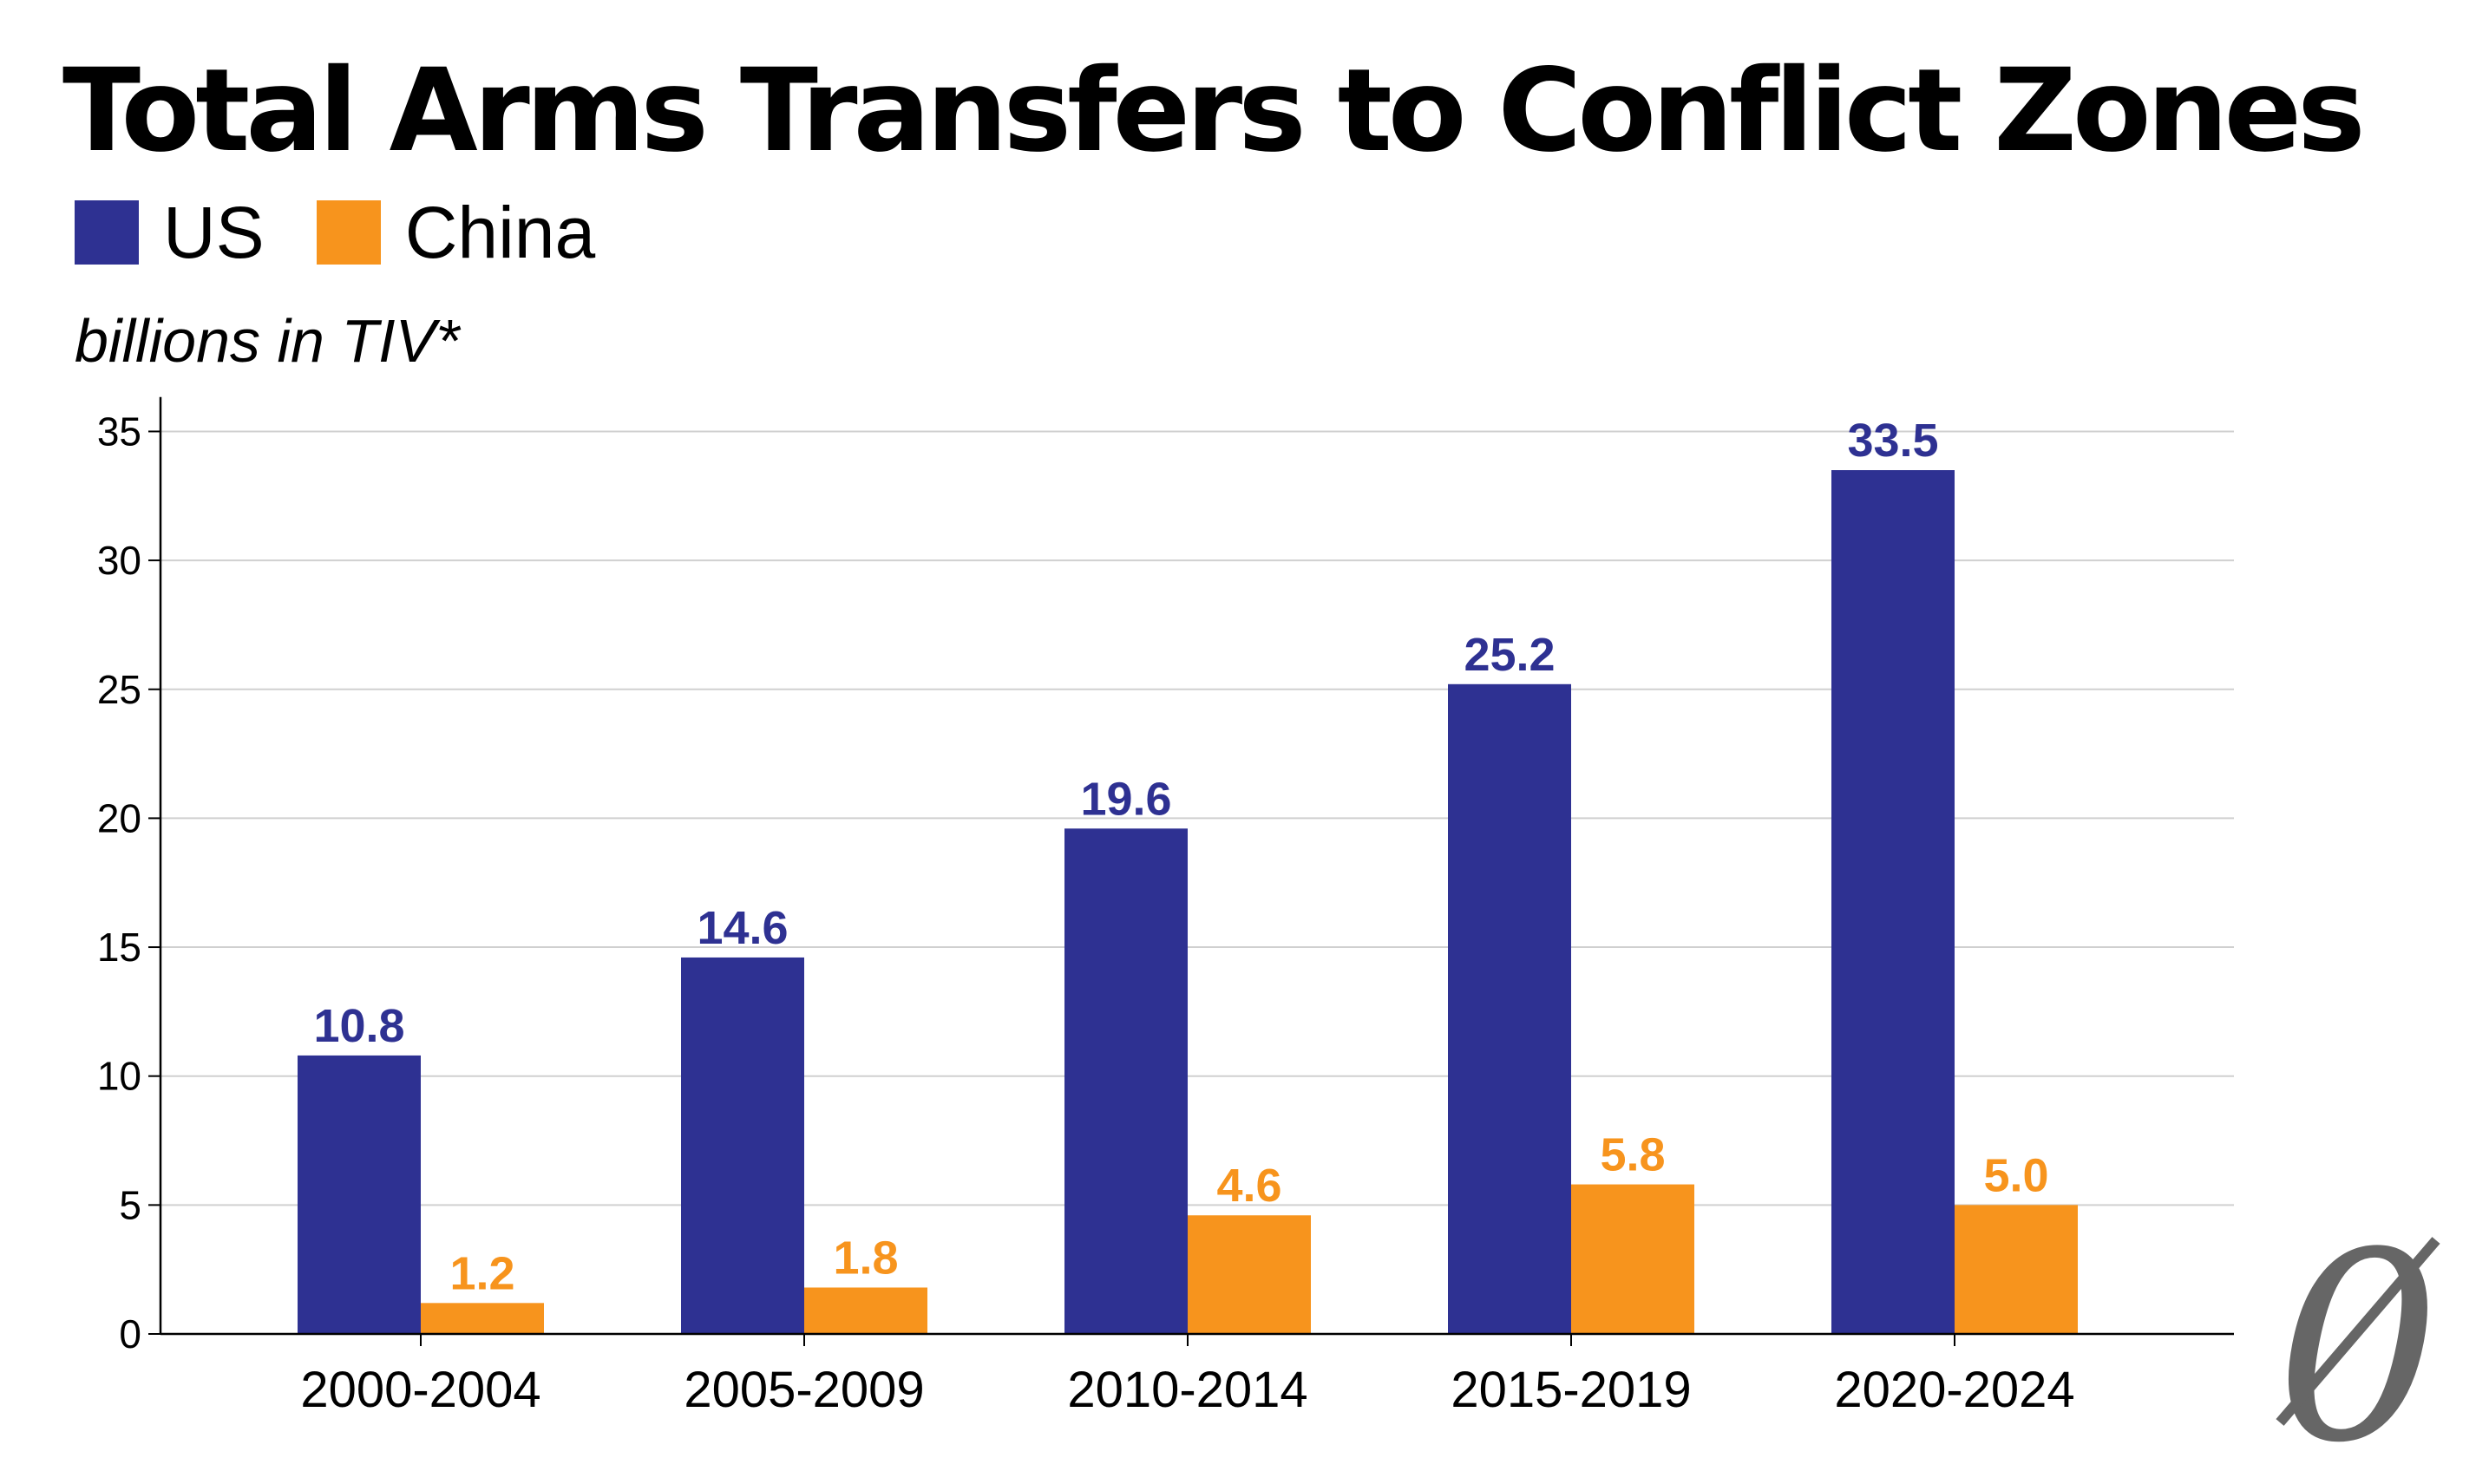 The height and width of the screenshot is (1484, 2489). What do you see at coordinates (482, 1319) in the screenshot?
I see `bar-china-2000-2004` at bounding box center [482, 1319].